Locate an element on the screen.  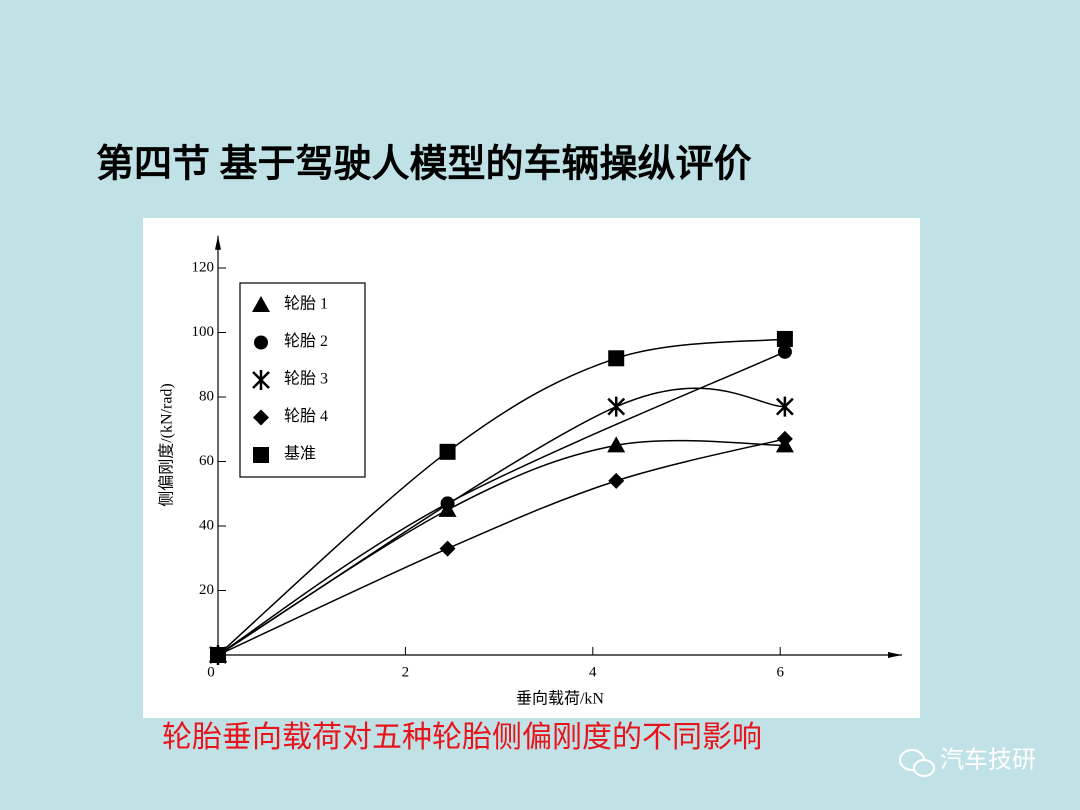
fit-curve is located at coordinates (501, 547).